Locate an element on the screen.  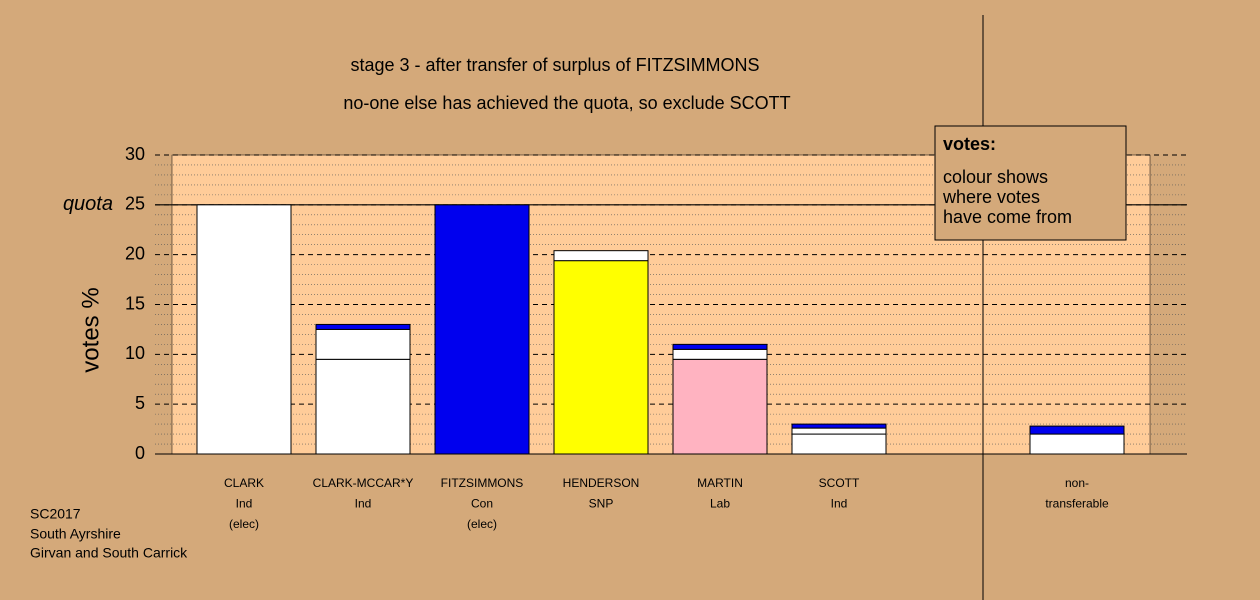
legend-line: colour shows is located at coordinates (995, 177).